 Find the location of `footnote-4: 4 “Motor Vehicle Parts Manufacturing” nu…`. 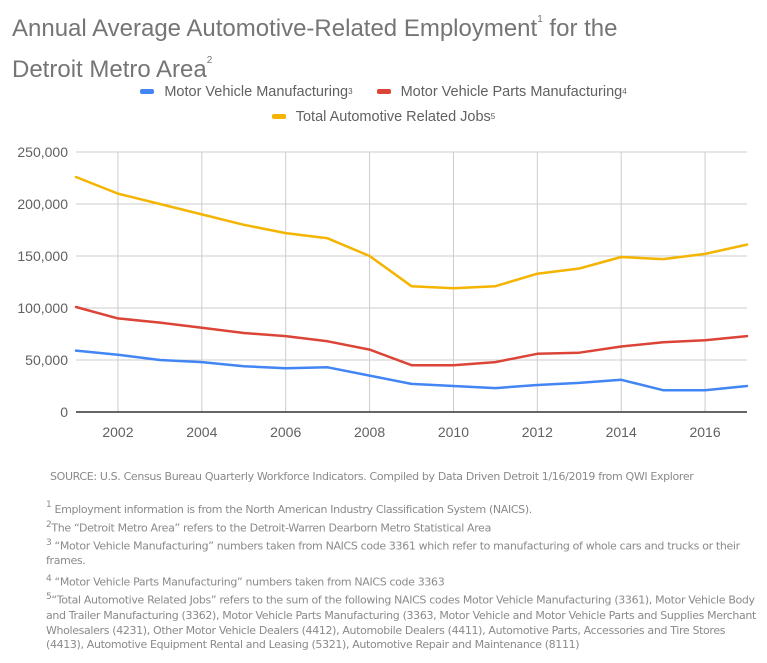

footnote-4: 4 “Motor Vehicle Parts Manufacturing” nu… is located at coordinates (401, 581).